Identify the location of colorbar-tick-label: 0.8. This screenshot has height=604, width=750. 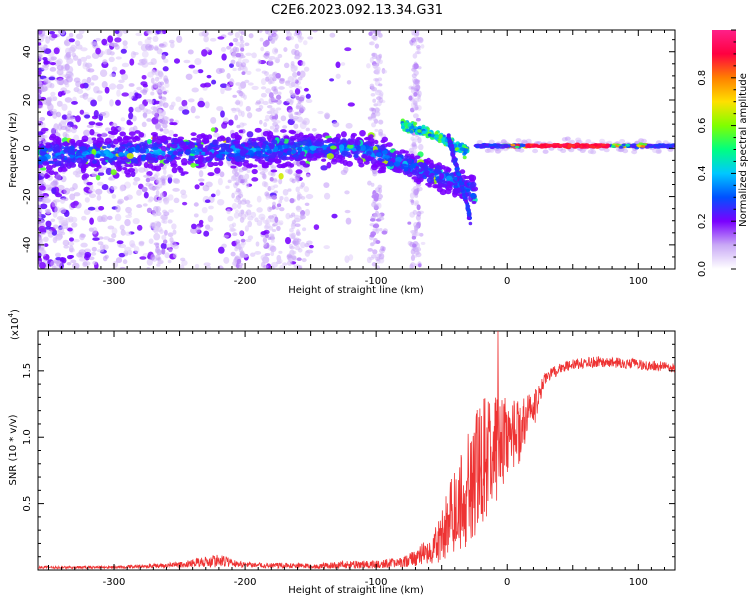
(702, 78).